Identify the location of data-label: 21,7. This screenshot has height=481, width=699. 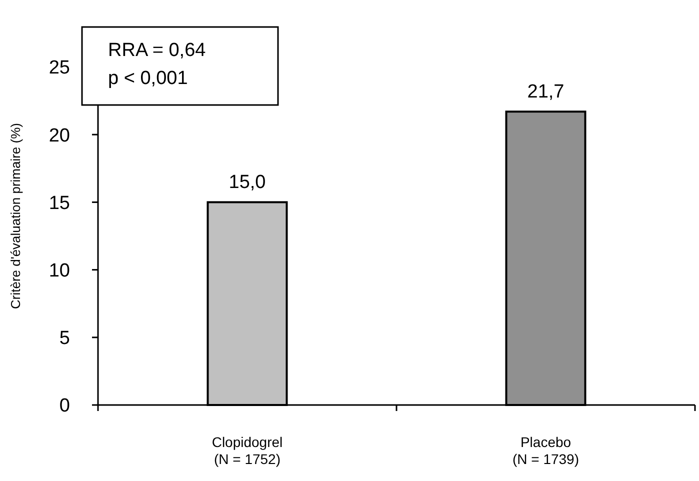
(545, 92).